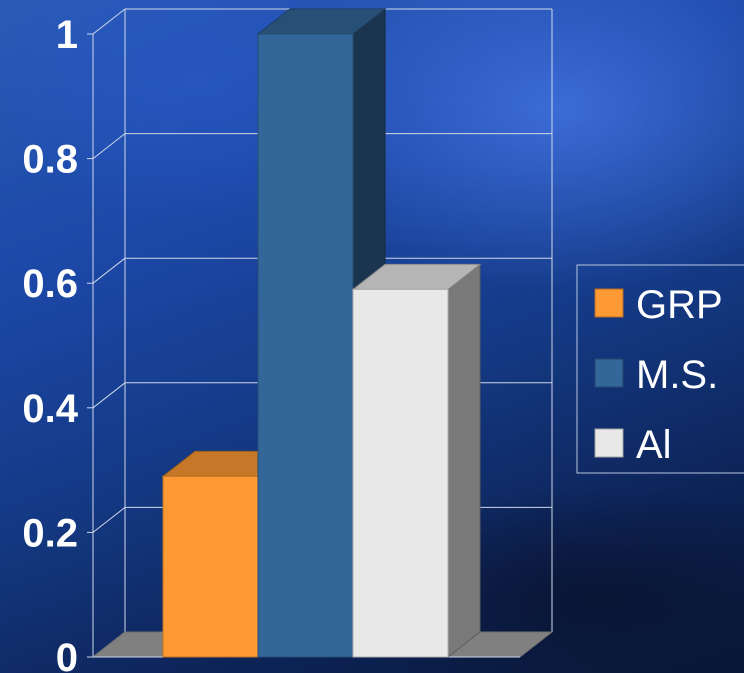  I want to click on legend-label: M.S., so click(677, 375).